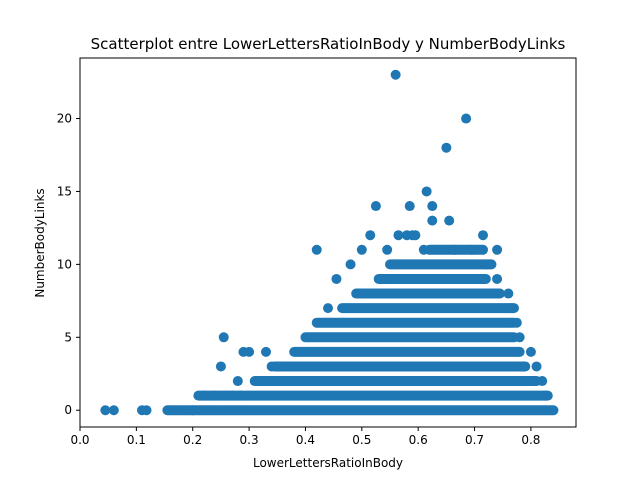 Image resolution: width=640 pixels, height=480 pixels. I want to click on x-axis-ticks: 0.0 0.1 0.2 0.3 0.4 0.5 0.6 0.7 0.8, so click(305, 437).